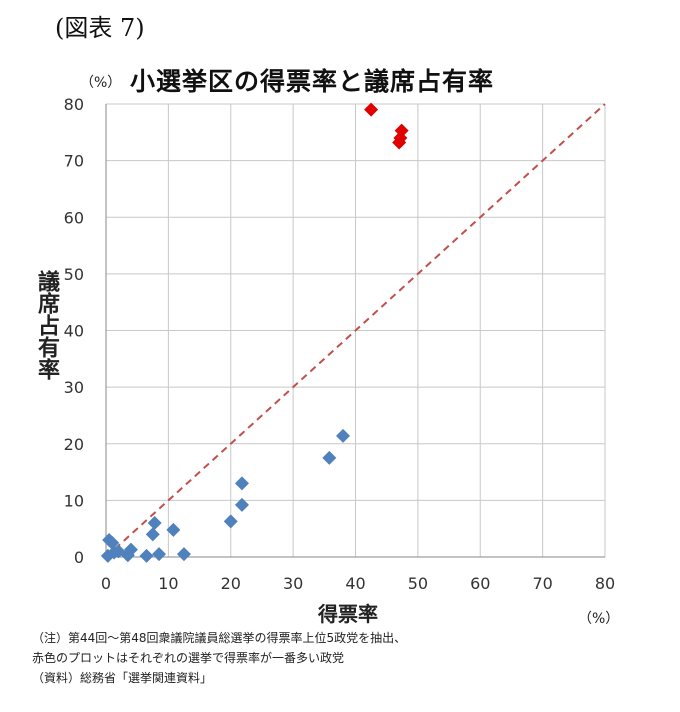  I want to click on x-axis-label: 得票率, so click(348, 614).